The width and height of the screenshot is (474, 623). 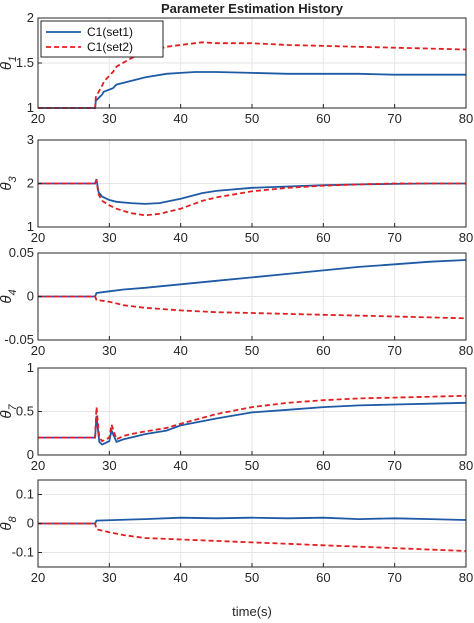 What do you see at coordinates (25, 494) in the screenshot?
I see `y-tick-label: 0.1` at bounding box center [25, 494].